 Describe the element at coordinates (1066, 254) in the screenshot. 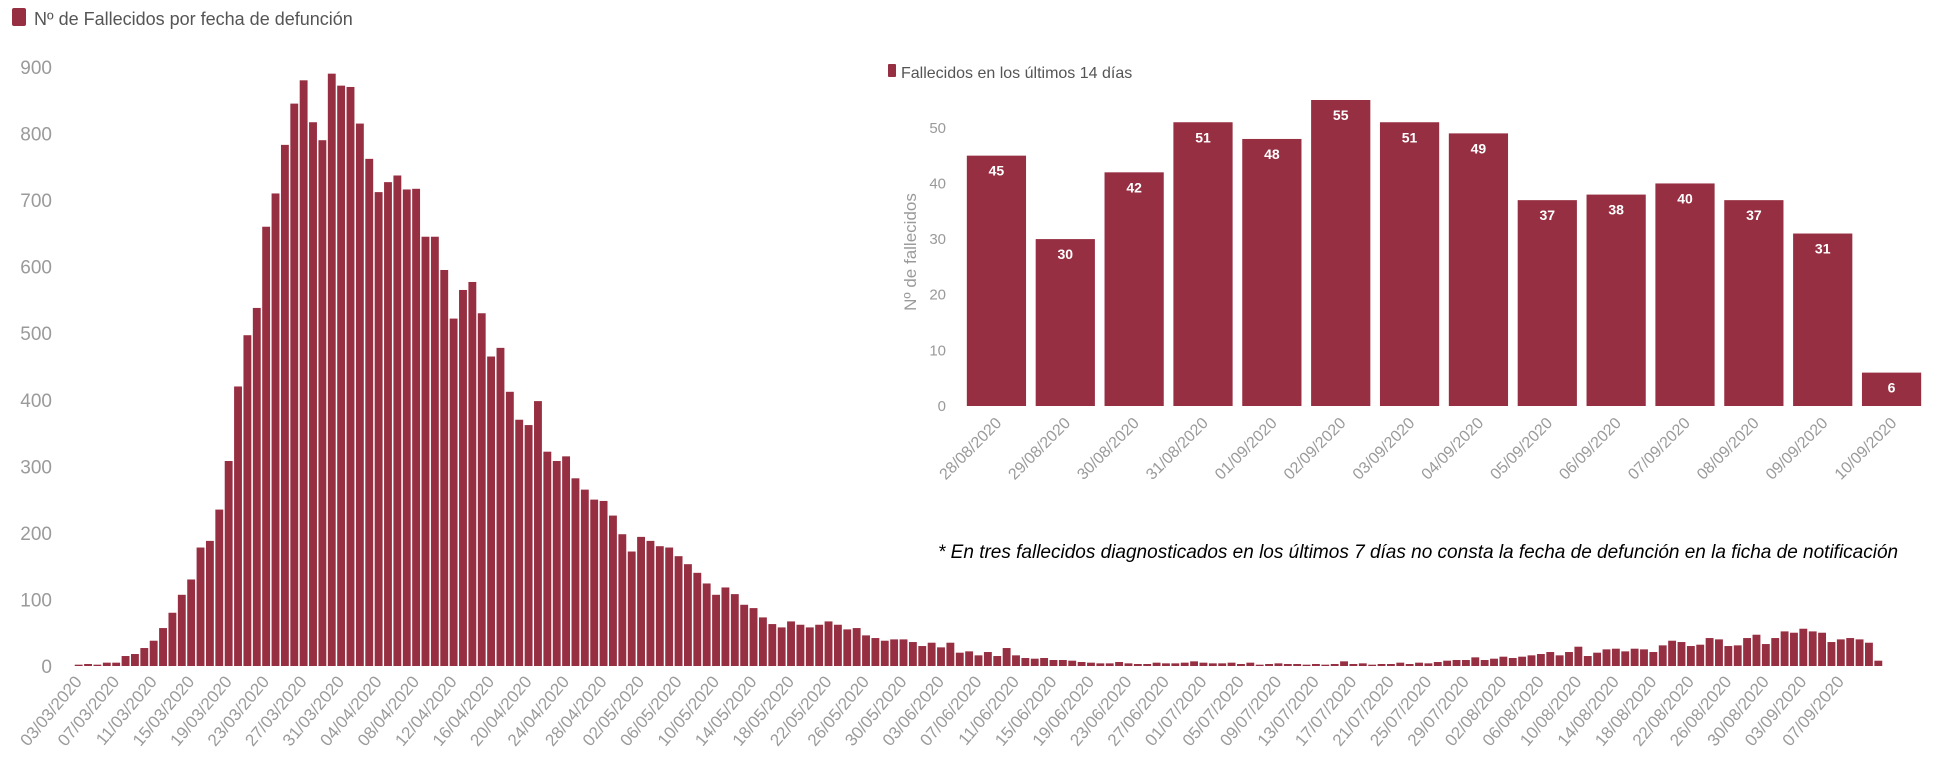

I see `inset-bar-value-label: 30` at that location.